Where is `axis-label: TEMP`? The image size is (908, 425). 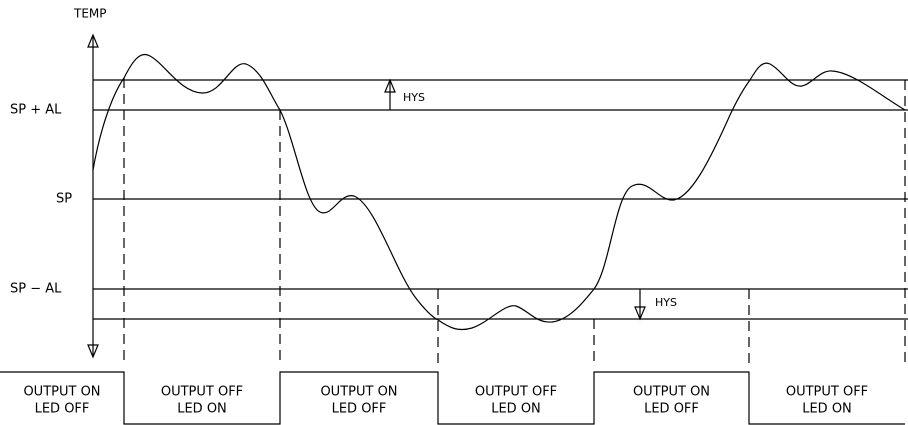
axis-label: TEMP is located at coordinates (90, 14).